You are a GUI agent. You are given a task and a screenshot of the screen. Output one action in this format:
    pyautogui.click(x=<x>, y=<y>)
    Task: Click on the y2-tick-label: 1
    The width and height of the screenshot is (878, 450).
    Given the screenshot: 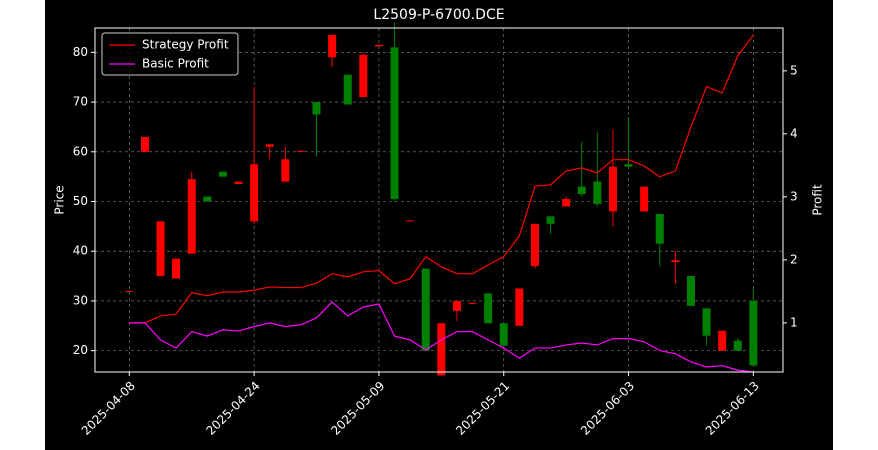 What is the action you would take?
    pyautogui.click(x=794, y=322)
    